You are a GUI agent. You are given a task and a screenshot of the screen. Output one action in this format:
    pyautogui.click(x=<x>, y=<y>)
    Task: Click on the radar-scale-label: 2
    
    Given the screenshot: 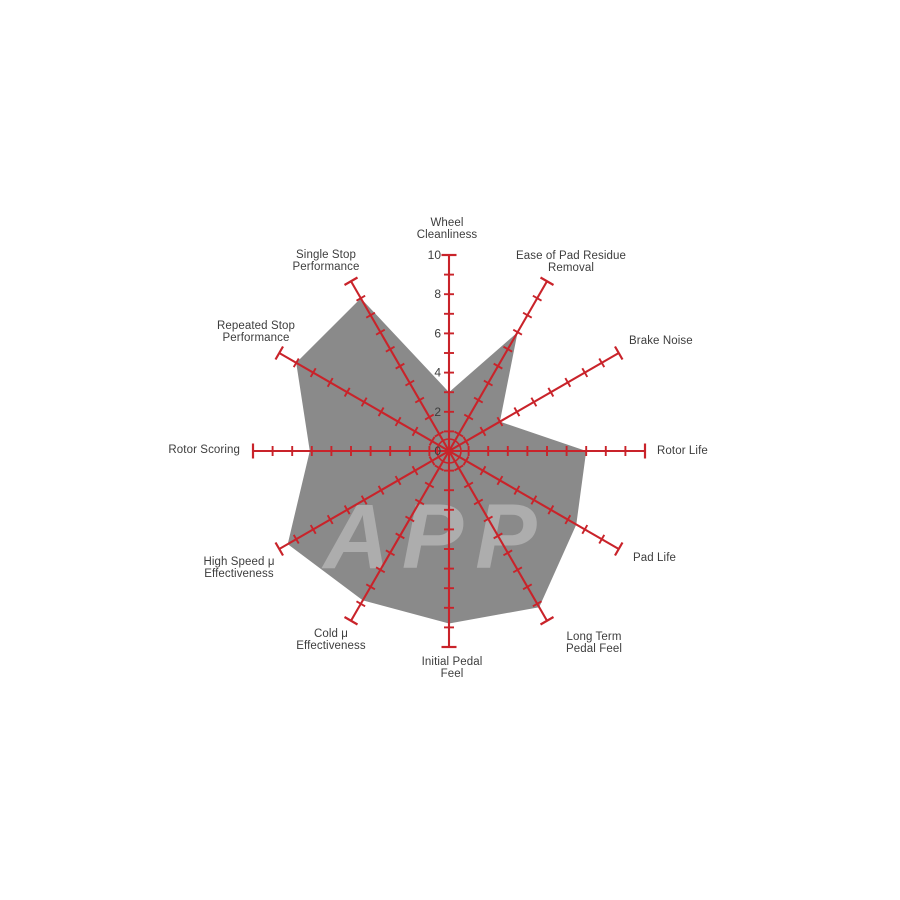 What is the action you would take?
    pyautogui.click(x=437, y=412)
    